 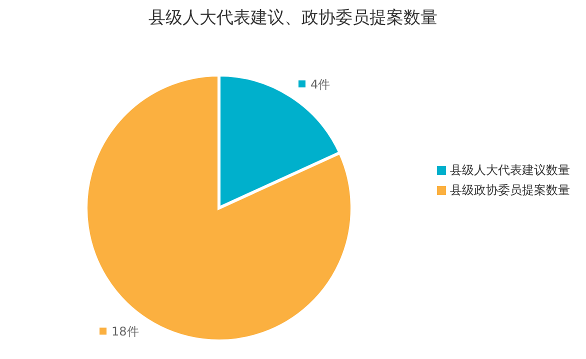 I want to click on data-label: 18件, so click(x=125, y=331).